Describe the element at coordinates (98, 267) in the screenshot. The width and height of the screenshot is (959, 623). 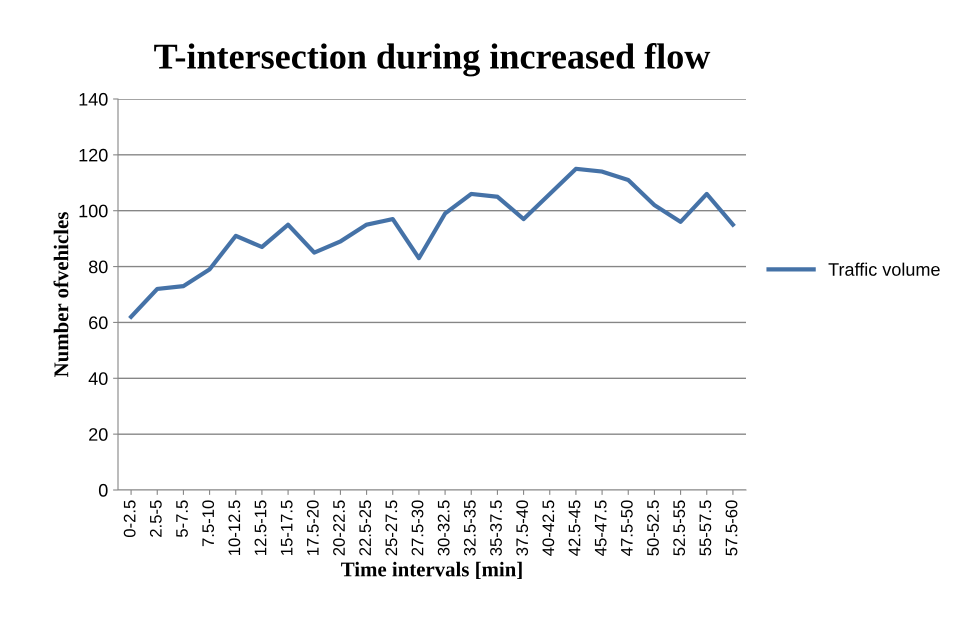
I see `y-tick-label: 80` at that location.